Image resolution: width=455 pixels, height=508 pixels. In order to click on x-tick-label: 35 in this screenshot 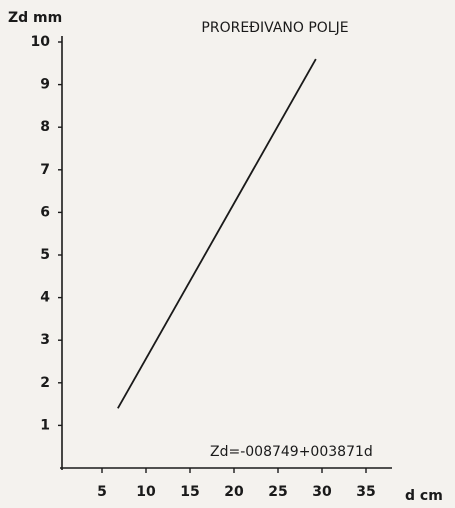, I will do `click(365, 492)`.